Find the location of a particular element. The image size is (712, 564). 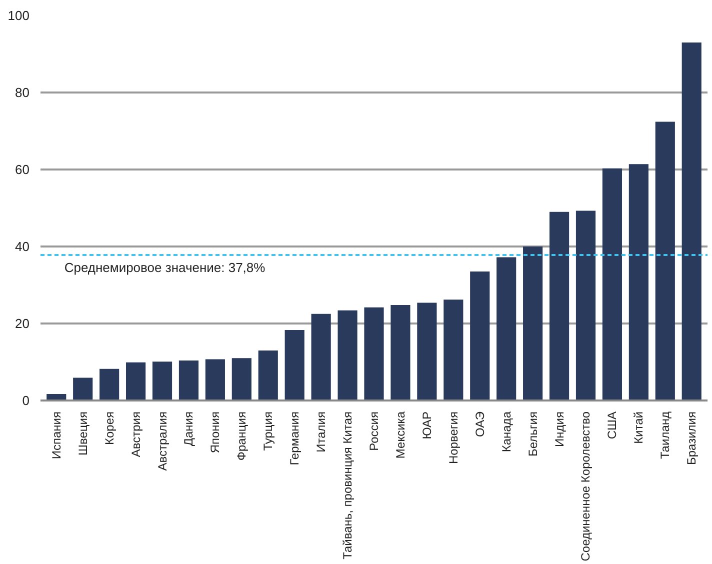

x-tick-label: Тайвань, провинция Китая is located at coordinates (347, 485).